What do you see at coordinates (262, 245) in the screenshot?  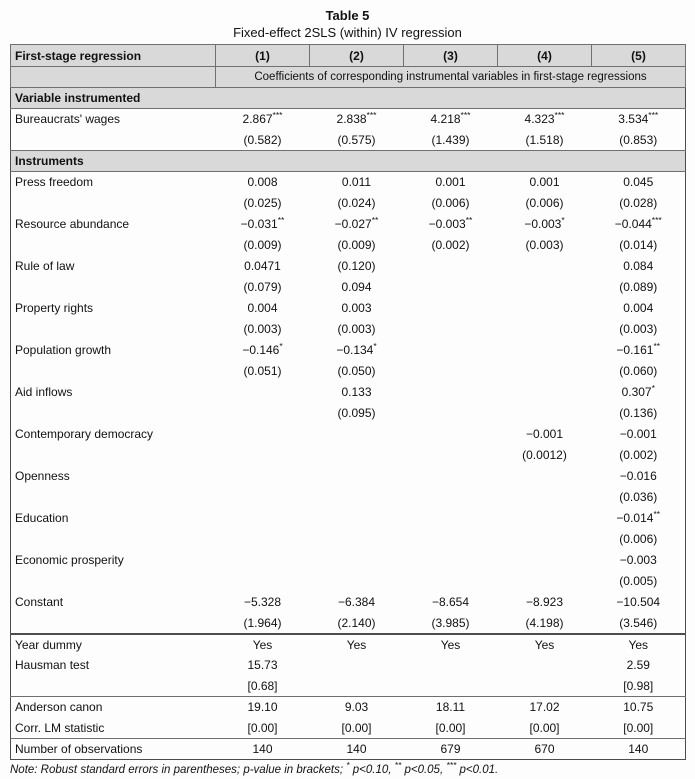 I see `cell-value: (0.009)` at bounding box center [262, 245].